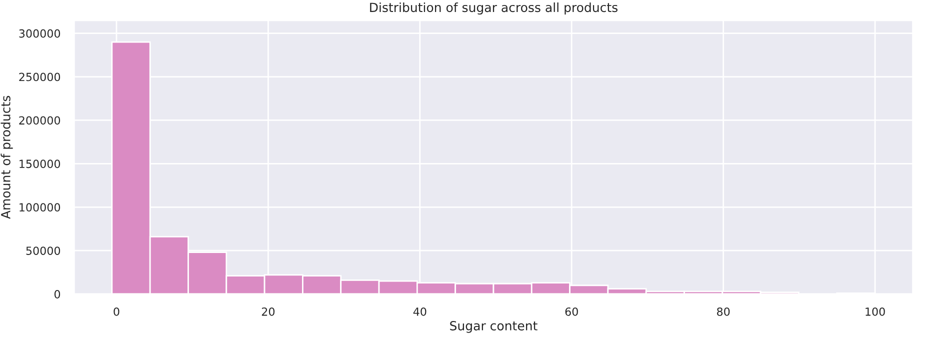  What do you see at coordinates (494, 327) in the screenshot?
I see `x-axis-title: Sugar content` at bounding box center [494, 327].